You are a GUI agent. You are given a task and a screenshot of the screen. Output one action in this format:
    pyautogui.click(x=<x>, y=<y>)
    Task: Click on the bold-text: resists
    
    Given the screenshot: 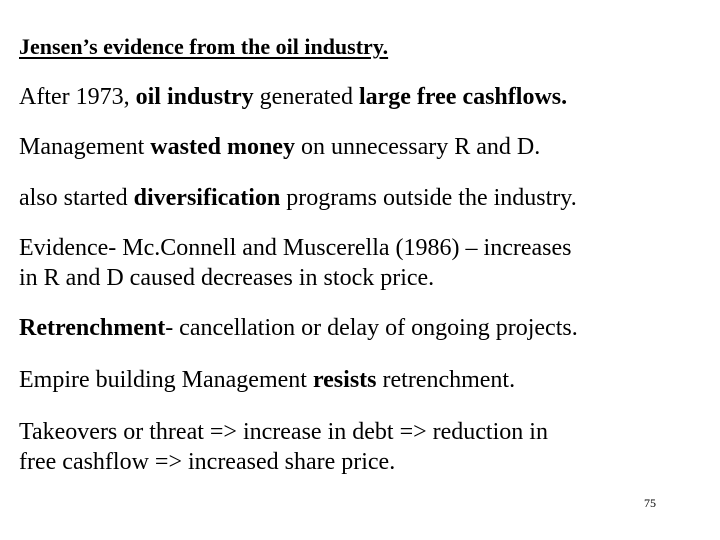 What is the action you would take?
    pyautogui.click(x=344, y=380)
    